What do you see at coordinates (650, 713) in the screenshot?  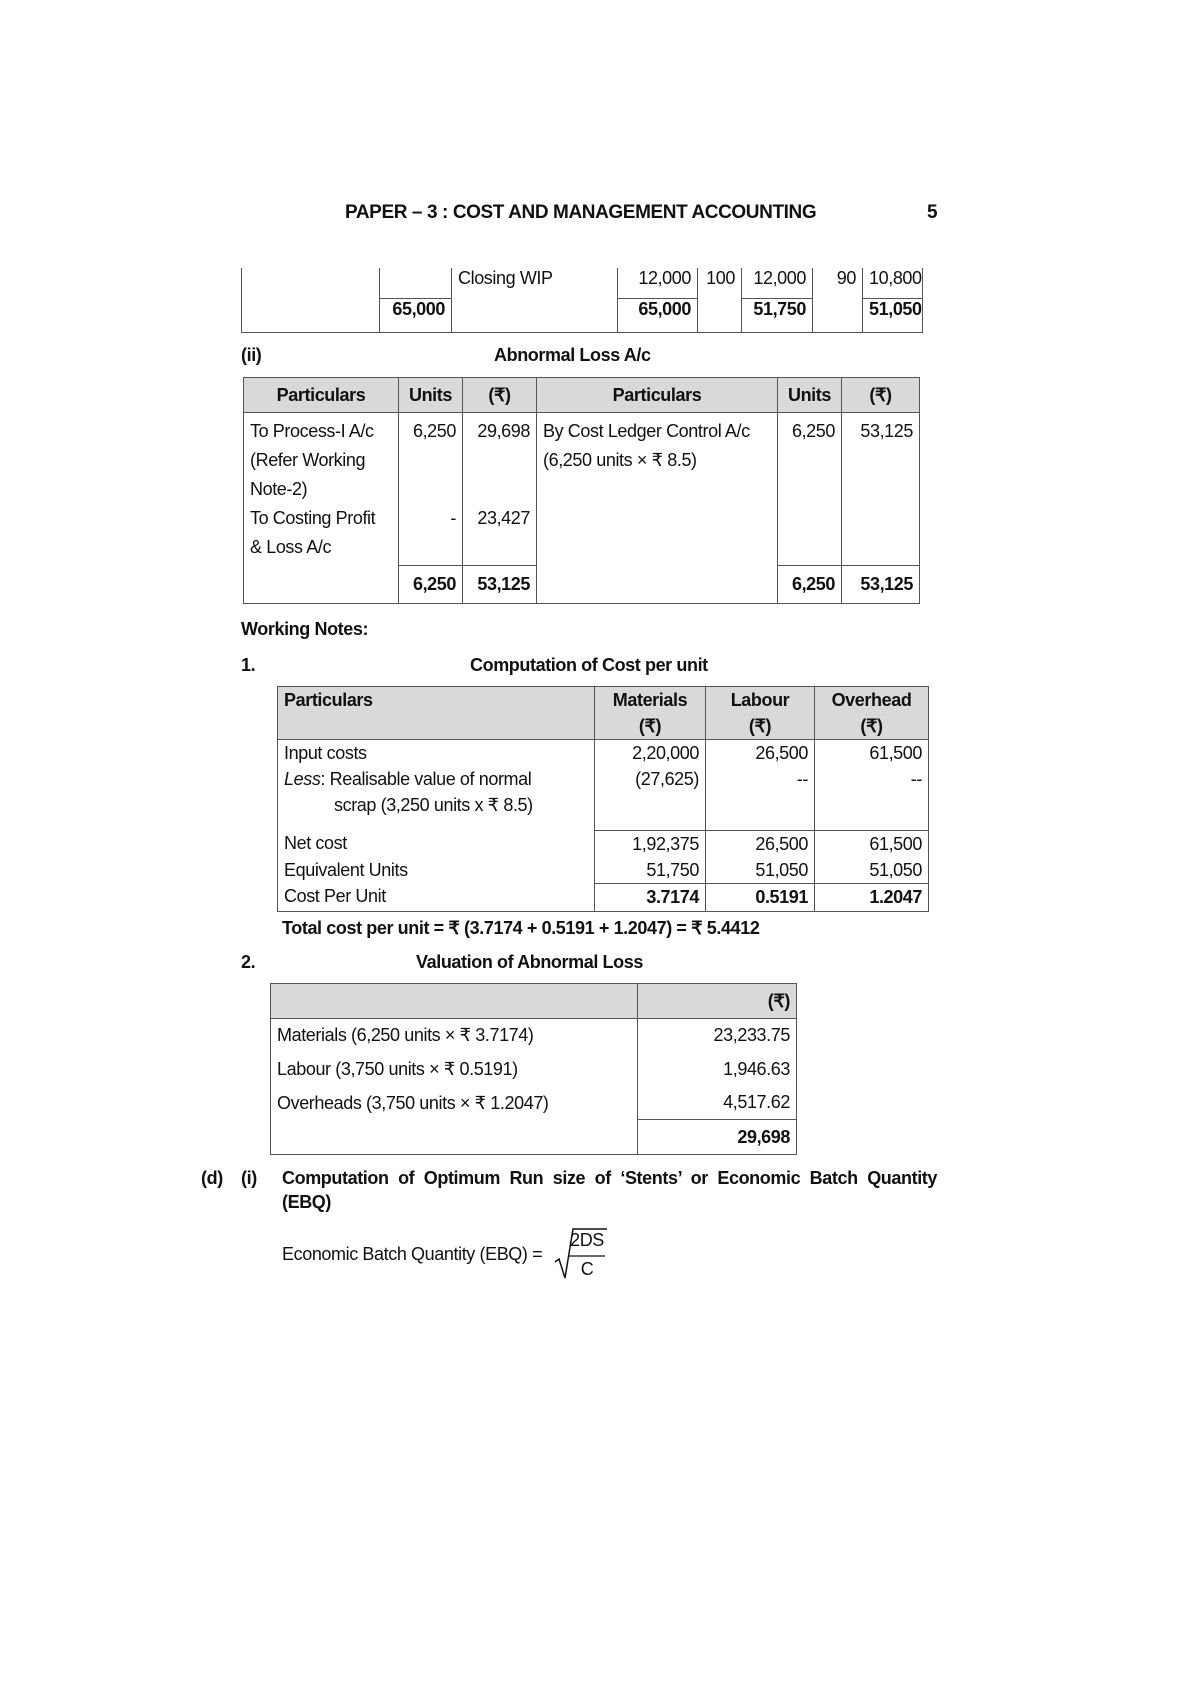 I see `column-header: Materials (₹)` at bounding box center [650, 713].